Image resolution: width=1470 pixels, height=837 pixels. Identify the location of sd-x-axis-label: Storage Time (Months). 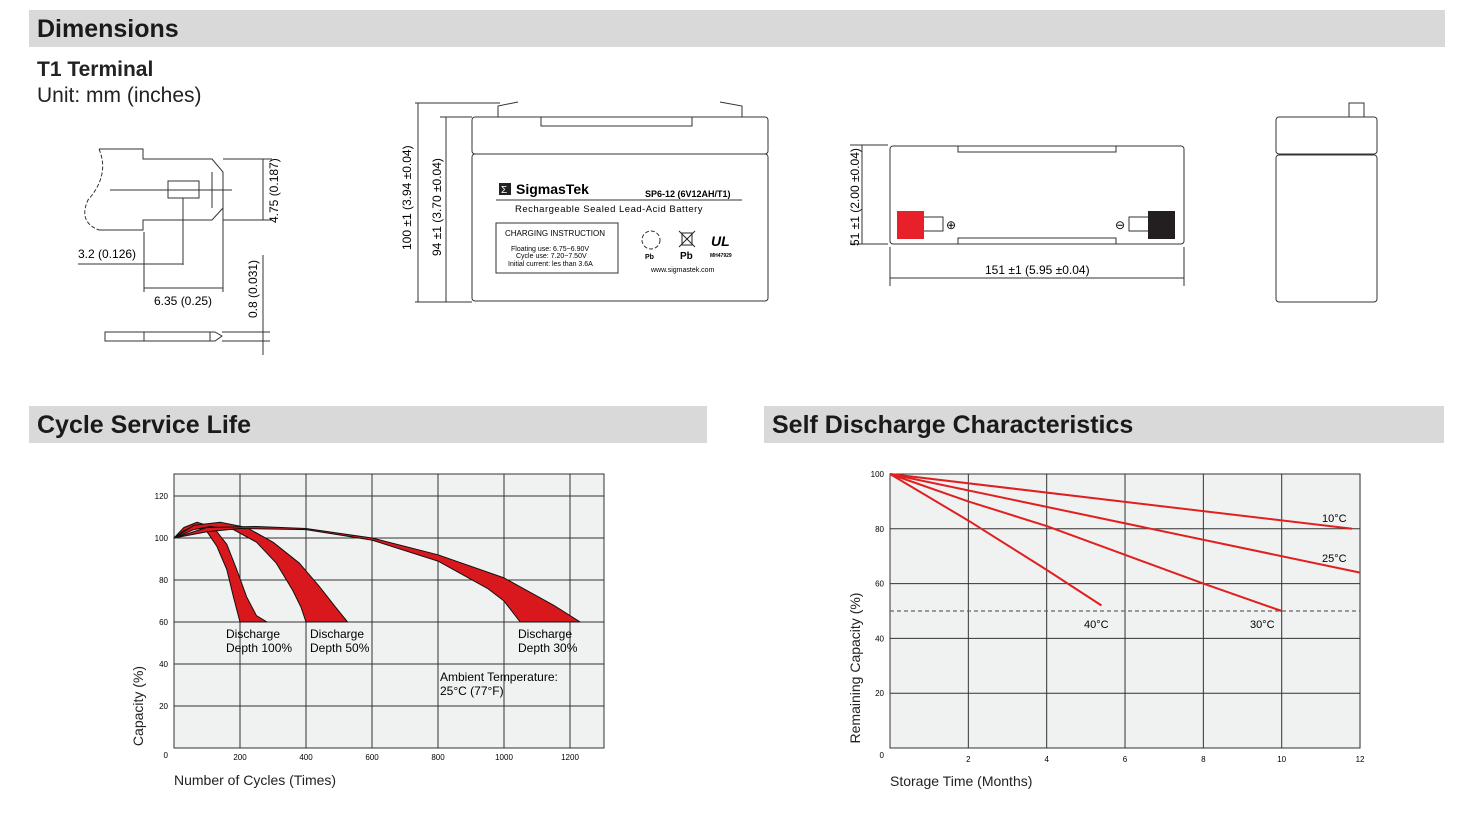
(961, 781).